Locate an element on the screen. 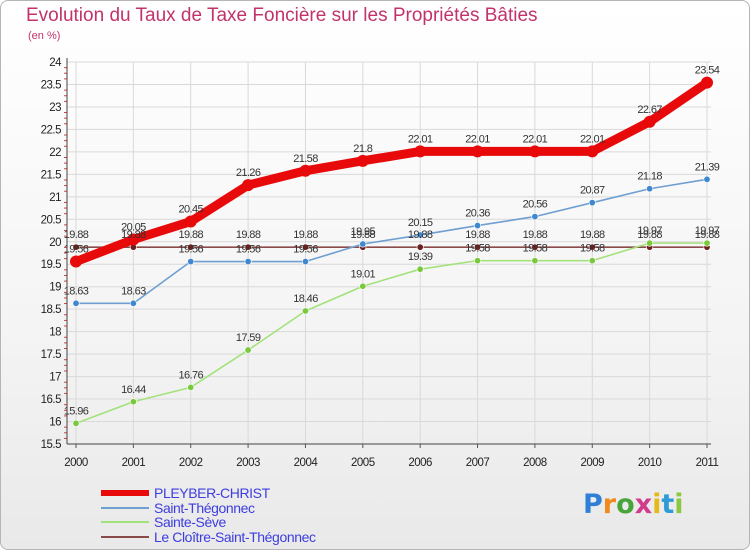 This screenshot has height=550, width=750. data-label: 16.44 is located at coordinates (133, 390).